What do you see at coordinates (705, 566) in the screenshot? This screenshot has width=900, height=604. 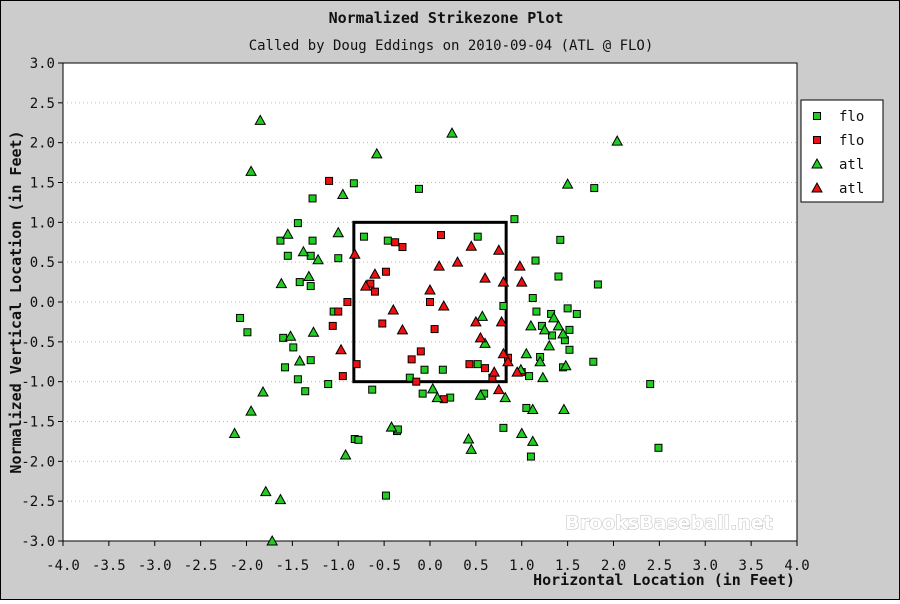 I see `x-tick-label: 3.0` at bounding box center [705, 566].